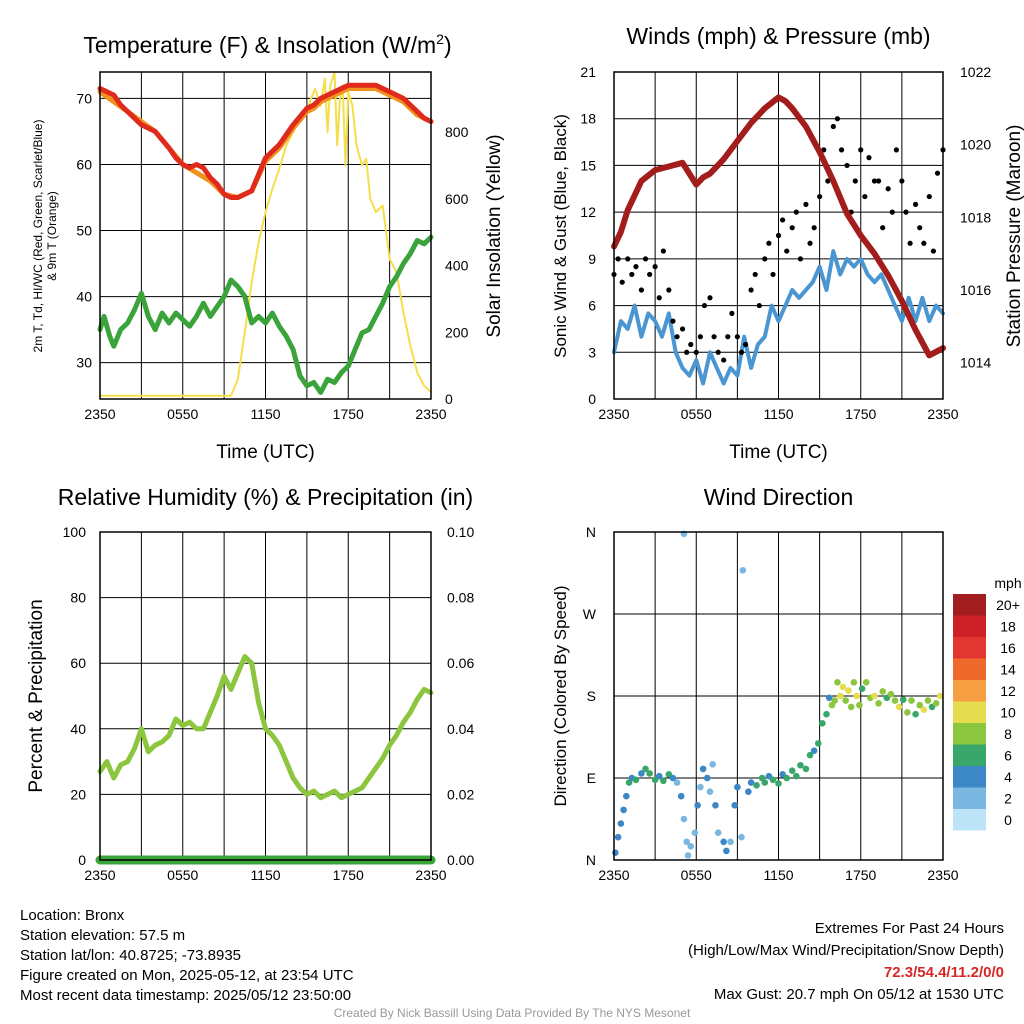 The image size is (1024, 1024). Describe the element at coordinates (860, 414) in the screenshot. I see `winds-x-tick: 1750` at that location.